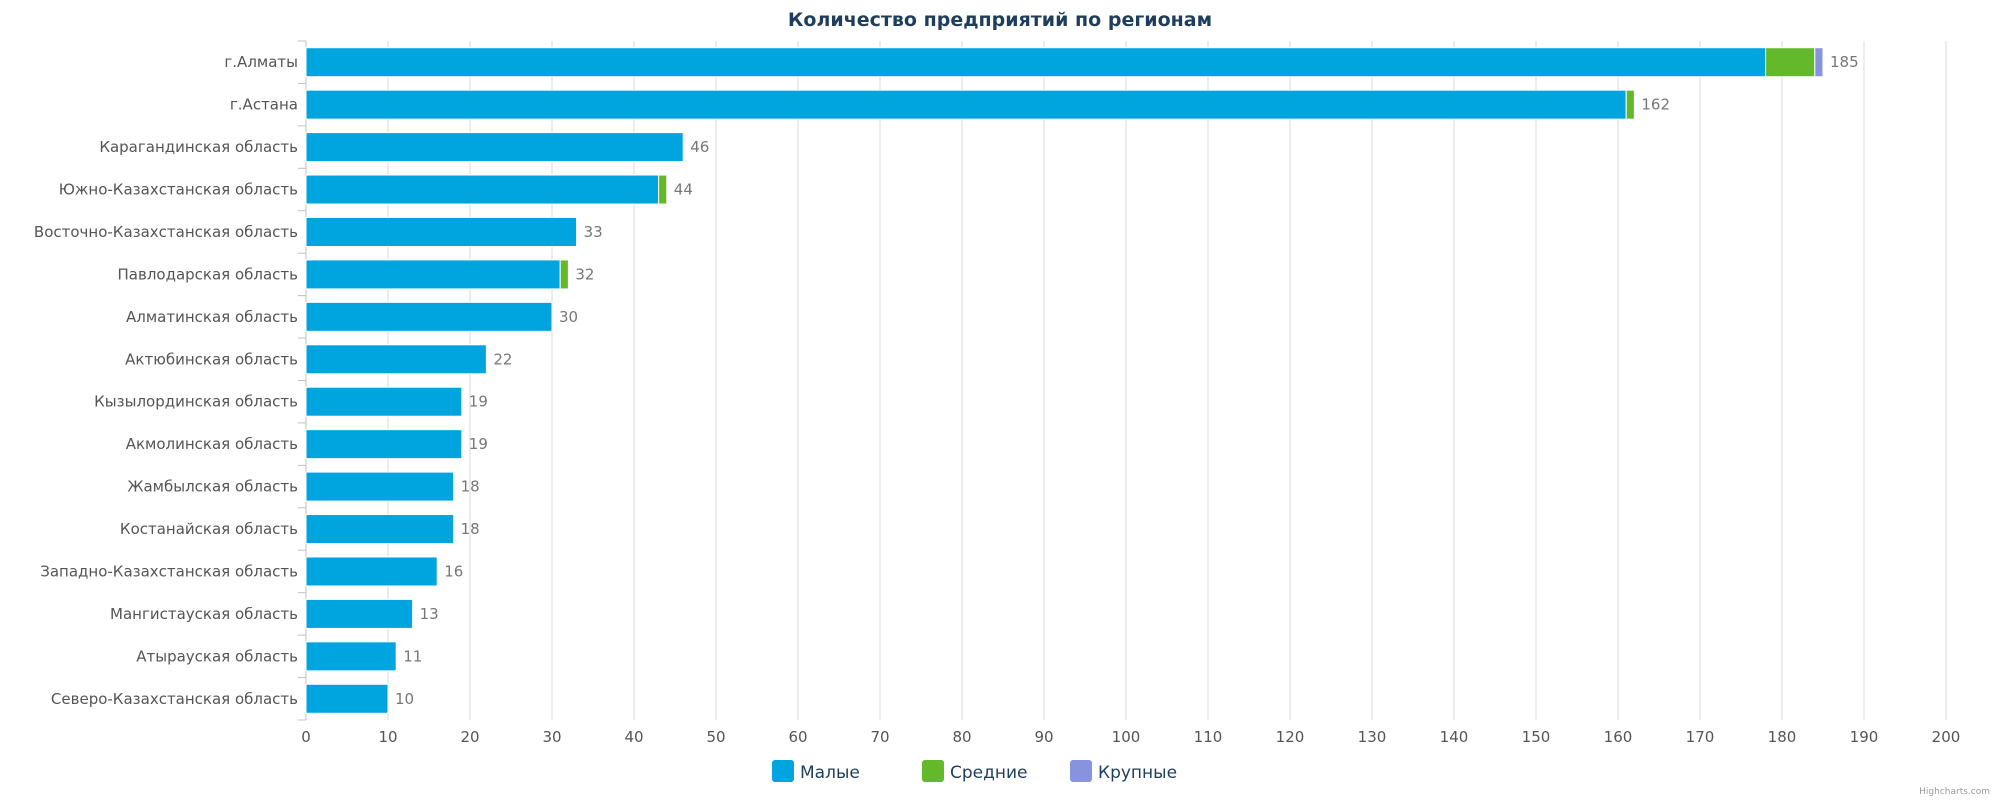 This screenshot has width=2000, height=804. I want to click on y-category-label: Атырауская область, so click(217, 656).